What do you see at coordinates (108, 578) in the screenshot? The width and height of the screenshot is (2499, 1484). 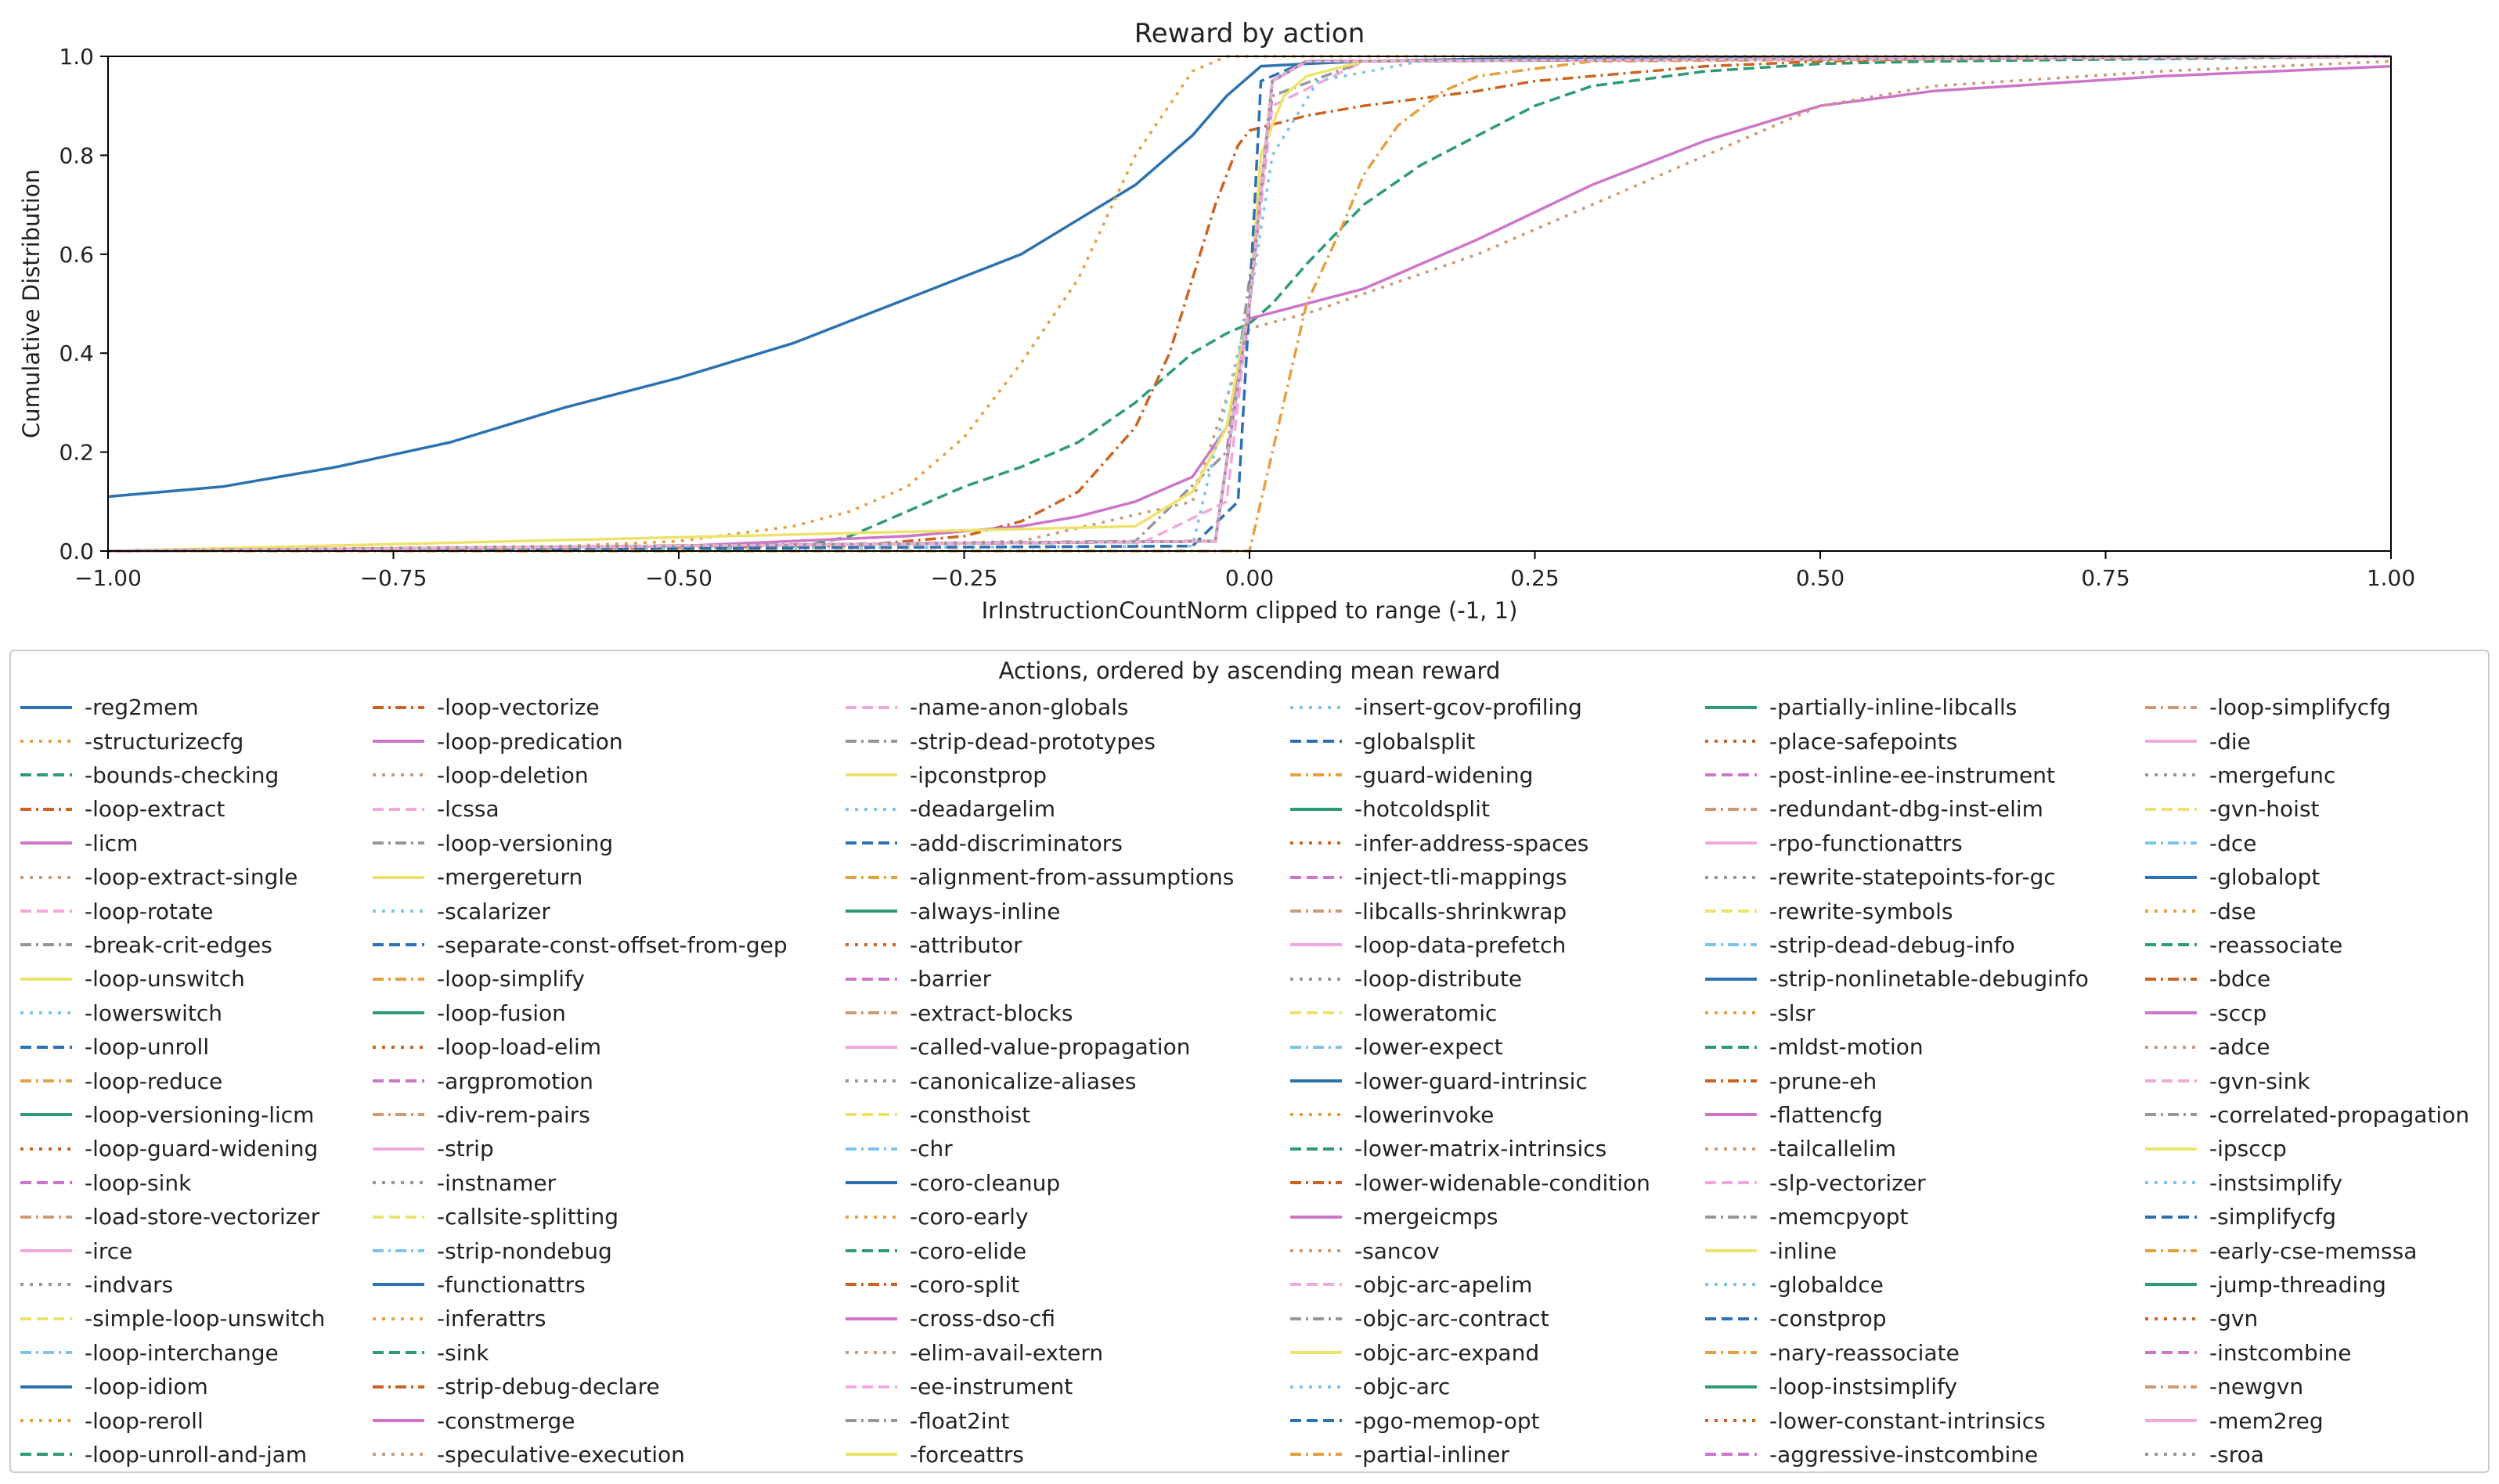 I see `x-tick-label: −1.00` at bounding box center [108, 578].